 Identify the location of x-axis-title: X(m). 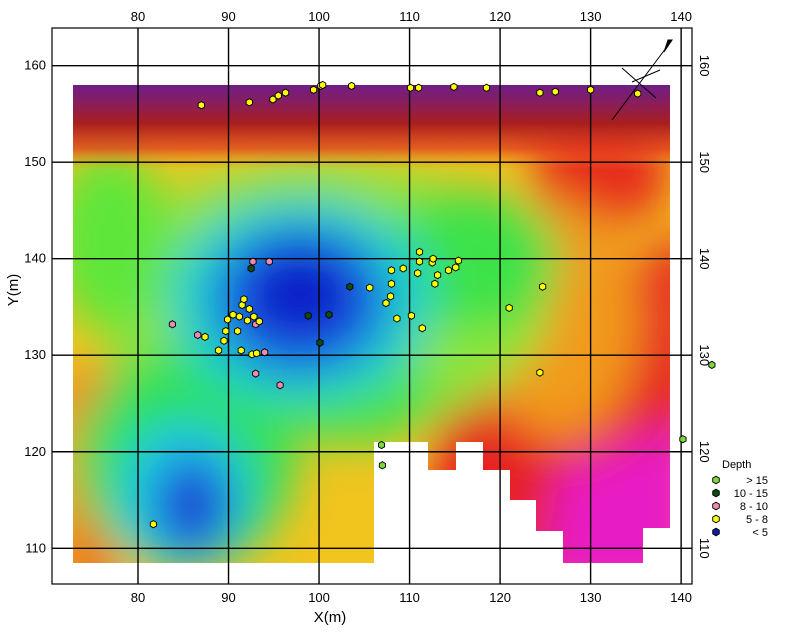
(330, 617).